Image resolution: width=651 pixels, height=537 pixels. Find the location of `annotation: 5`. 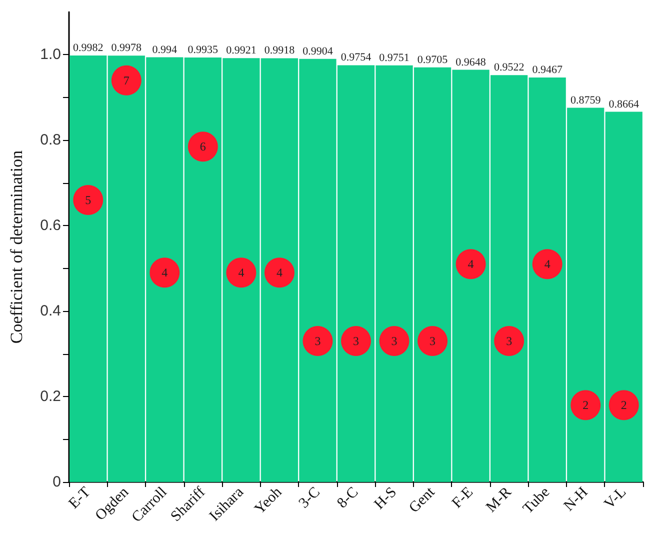

annotation: 5 is located at coordinates (88, 200).